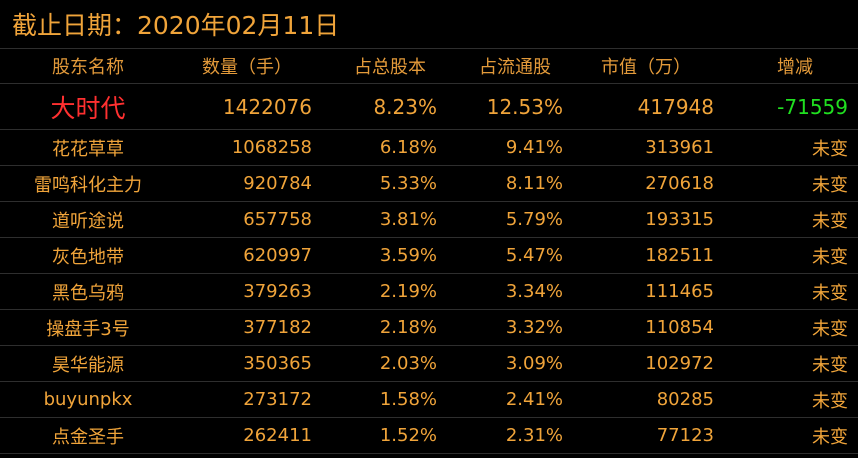 This screenshot has width=858, height=458. I want to click on cell-value: 77123, so click(685, 435).